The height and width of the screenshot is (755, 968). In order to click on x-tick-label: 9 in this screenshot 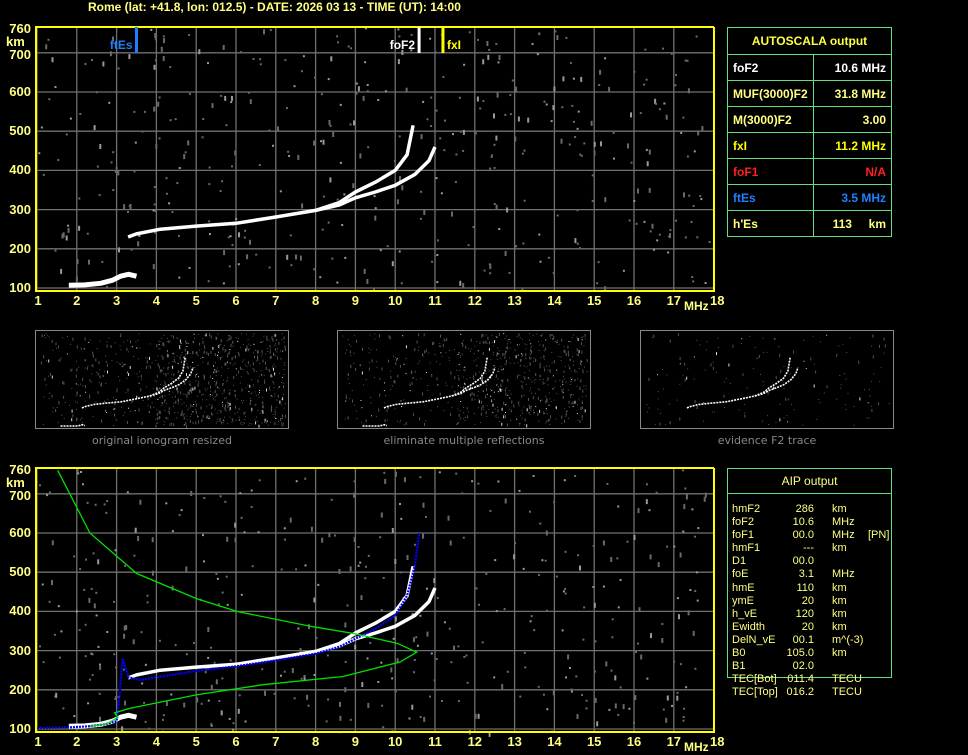, I will do `click(355, 300)`.